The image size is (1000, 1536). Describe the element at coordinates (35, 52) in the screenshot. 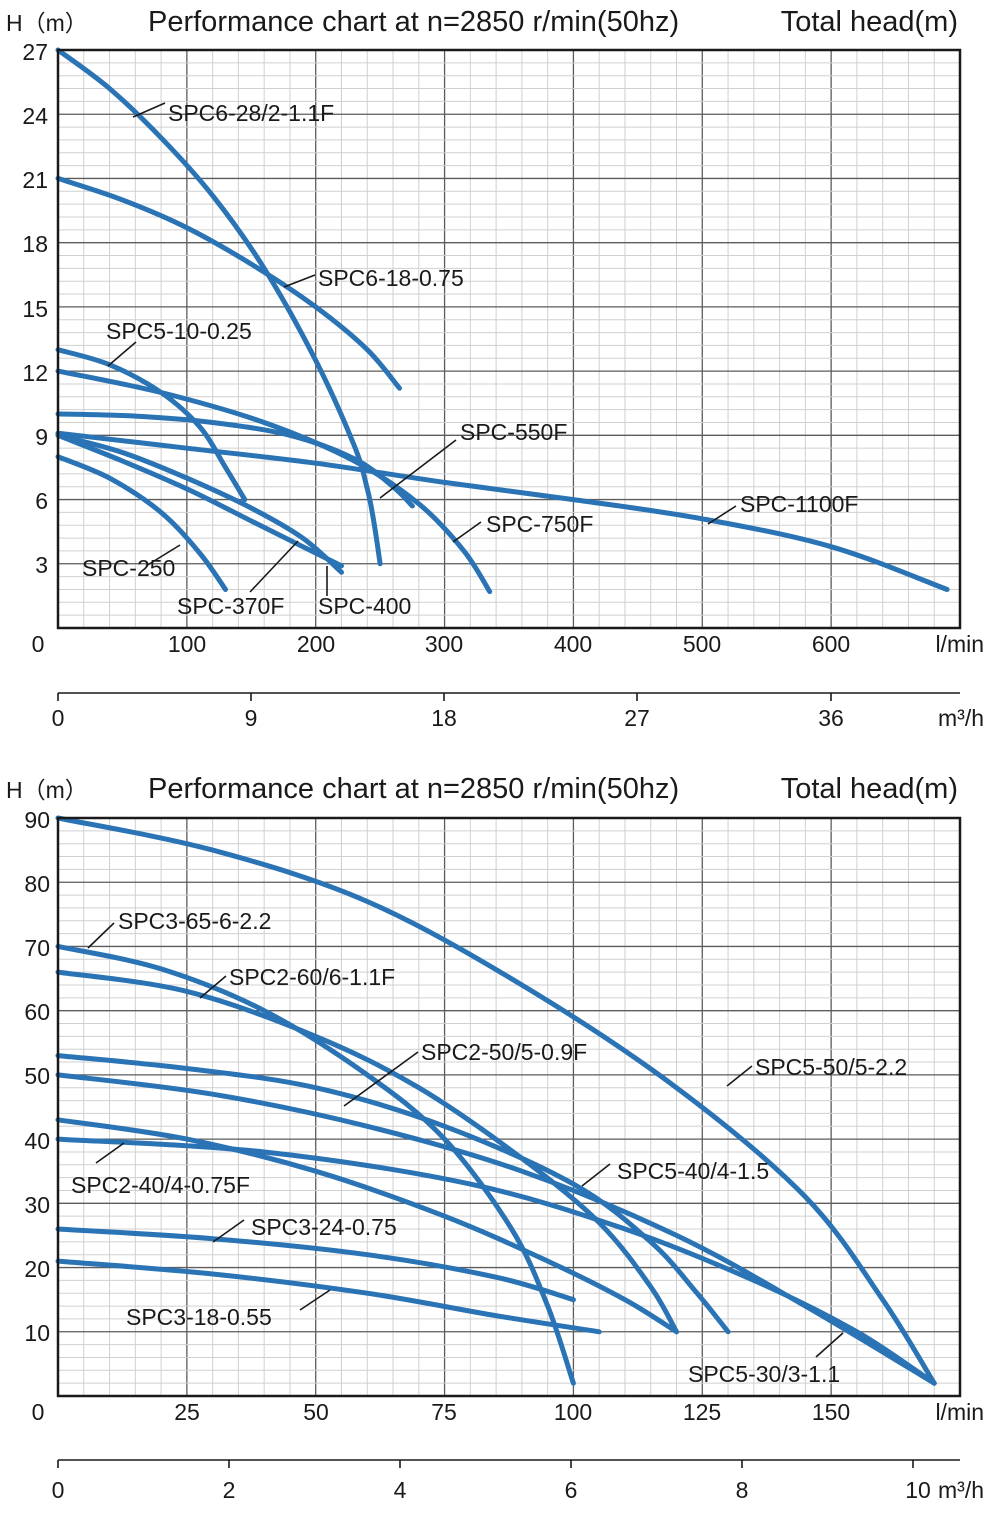

I see `chart-1-y-tick: 27` at that location.